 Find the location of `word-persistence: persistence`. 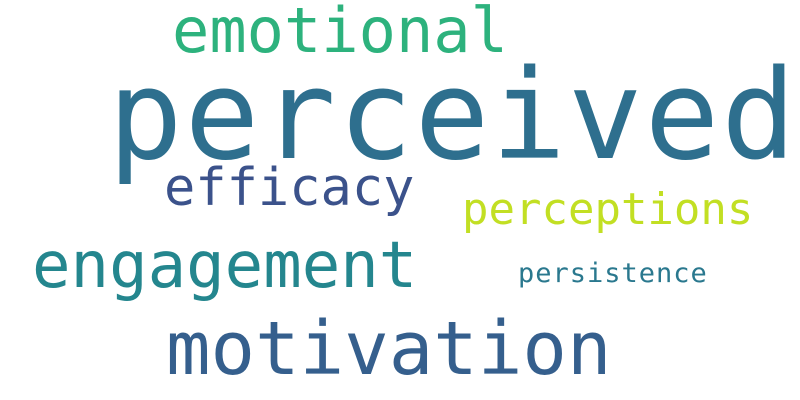

word-persistence: persistence is located at coordinates (613, 273).